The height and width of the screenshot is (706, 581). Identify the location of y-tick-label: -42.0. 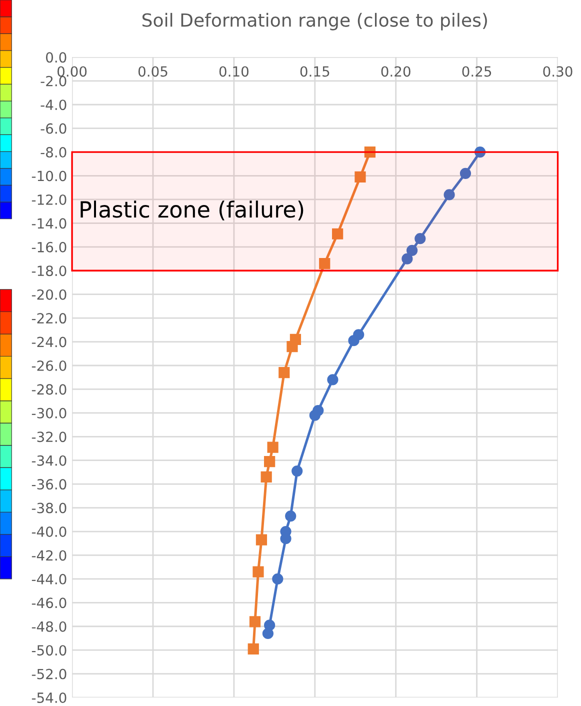
(49, 555).